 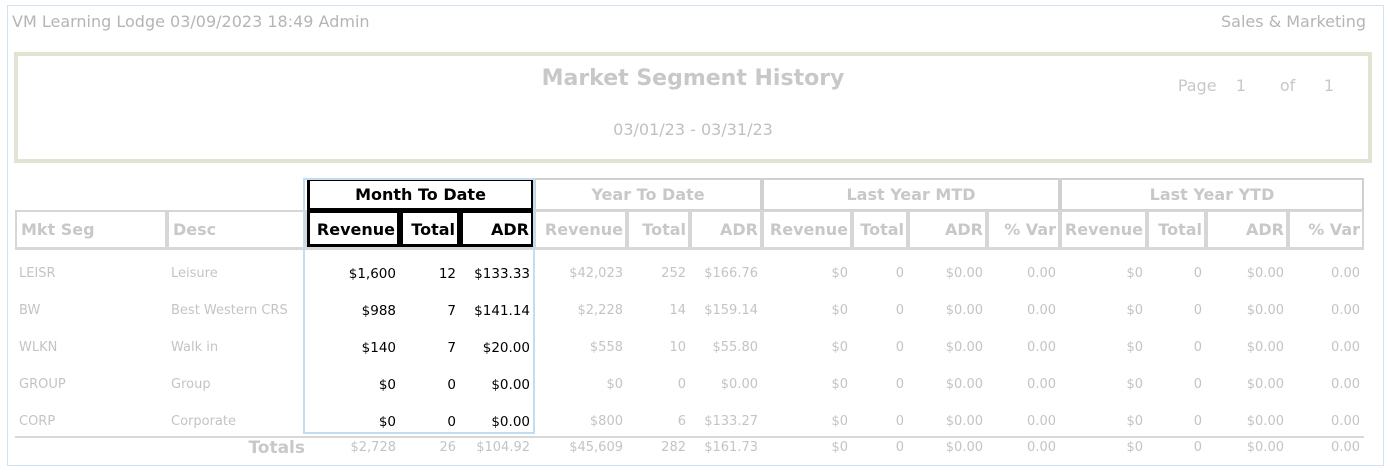 What do you see at coordinates (378, 310) in the screenshot?
I see `table-cell: $988` at bounding box center [378, 310].